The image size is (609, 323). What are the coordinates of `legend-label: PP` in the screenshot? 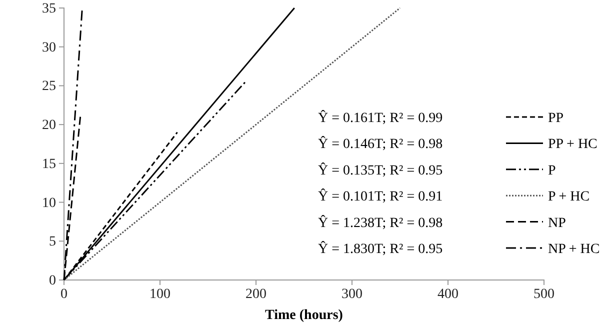 It's located at (556, 118).